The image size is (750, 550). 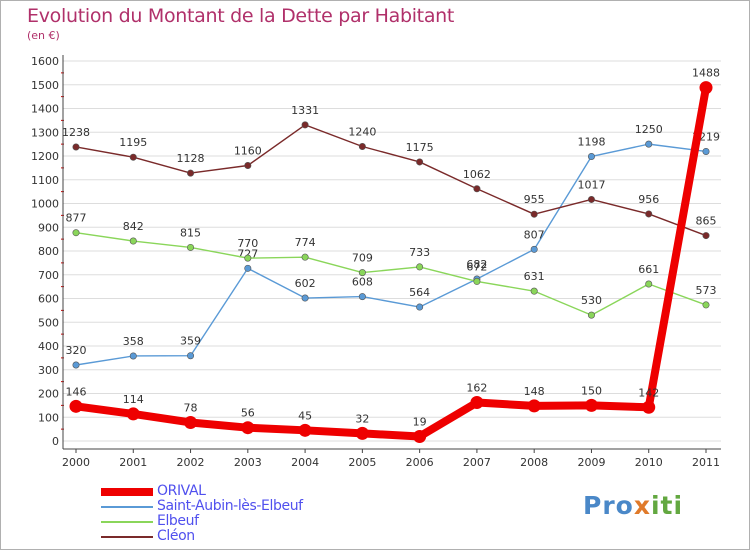 I want to click on data-label-orival: 78, so click(x=191, y=407).